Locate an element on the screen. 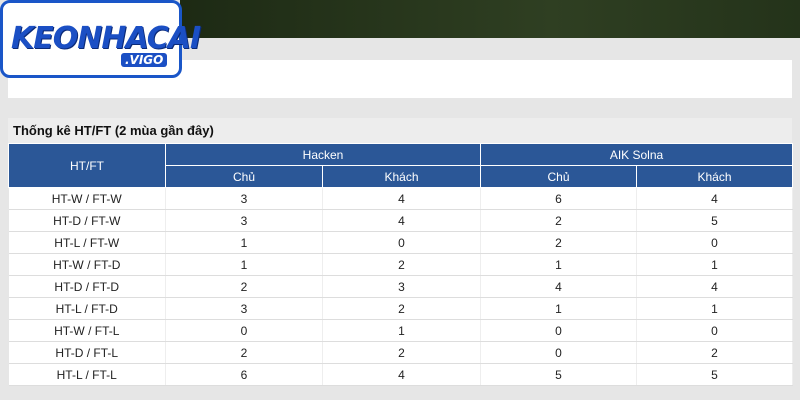 The height and width of the screenshot is (400, 800). data-row: HT-D / FT-D 2 3 4 4 is located at coordinates (400, 286).